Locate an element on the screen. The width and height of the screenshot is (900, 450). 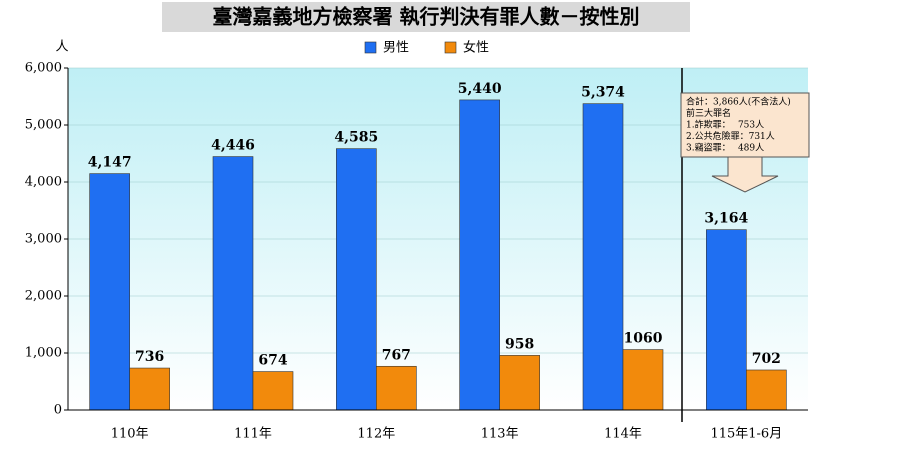
y-tick-label: 4,000 is located at coordinates (43, 182).